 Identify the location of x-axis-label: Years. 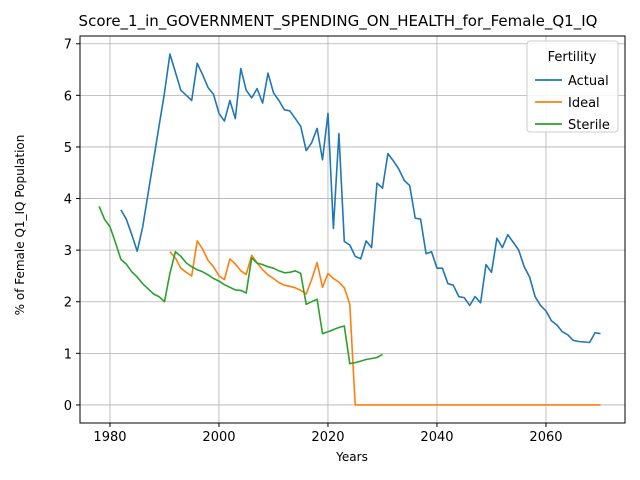
(351, 457).